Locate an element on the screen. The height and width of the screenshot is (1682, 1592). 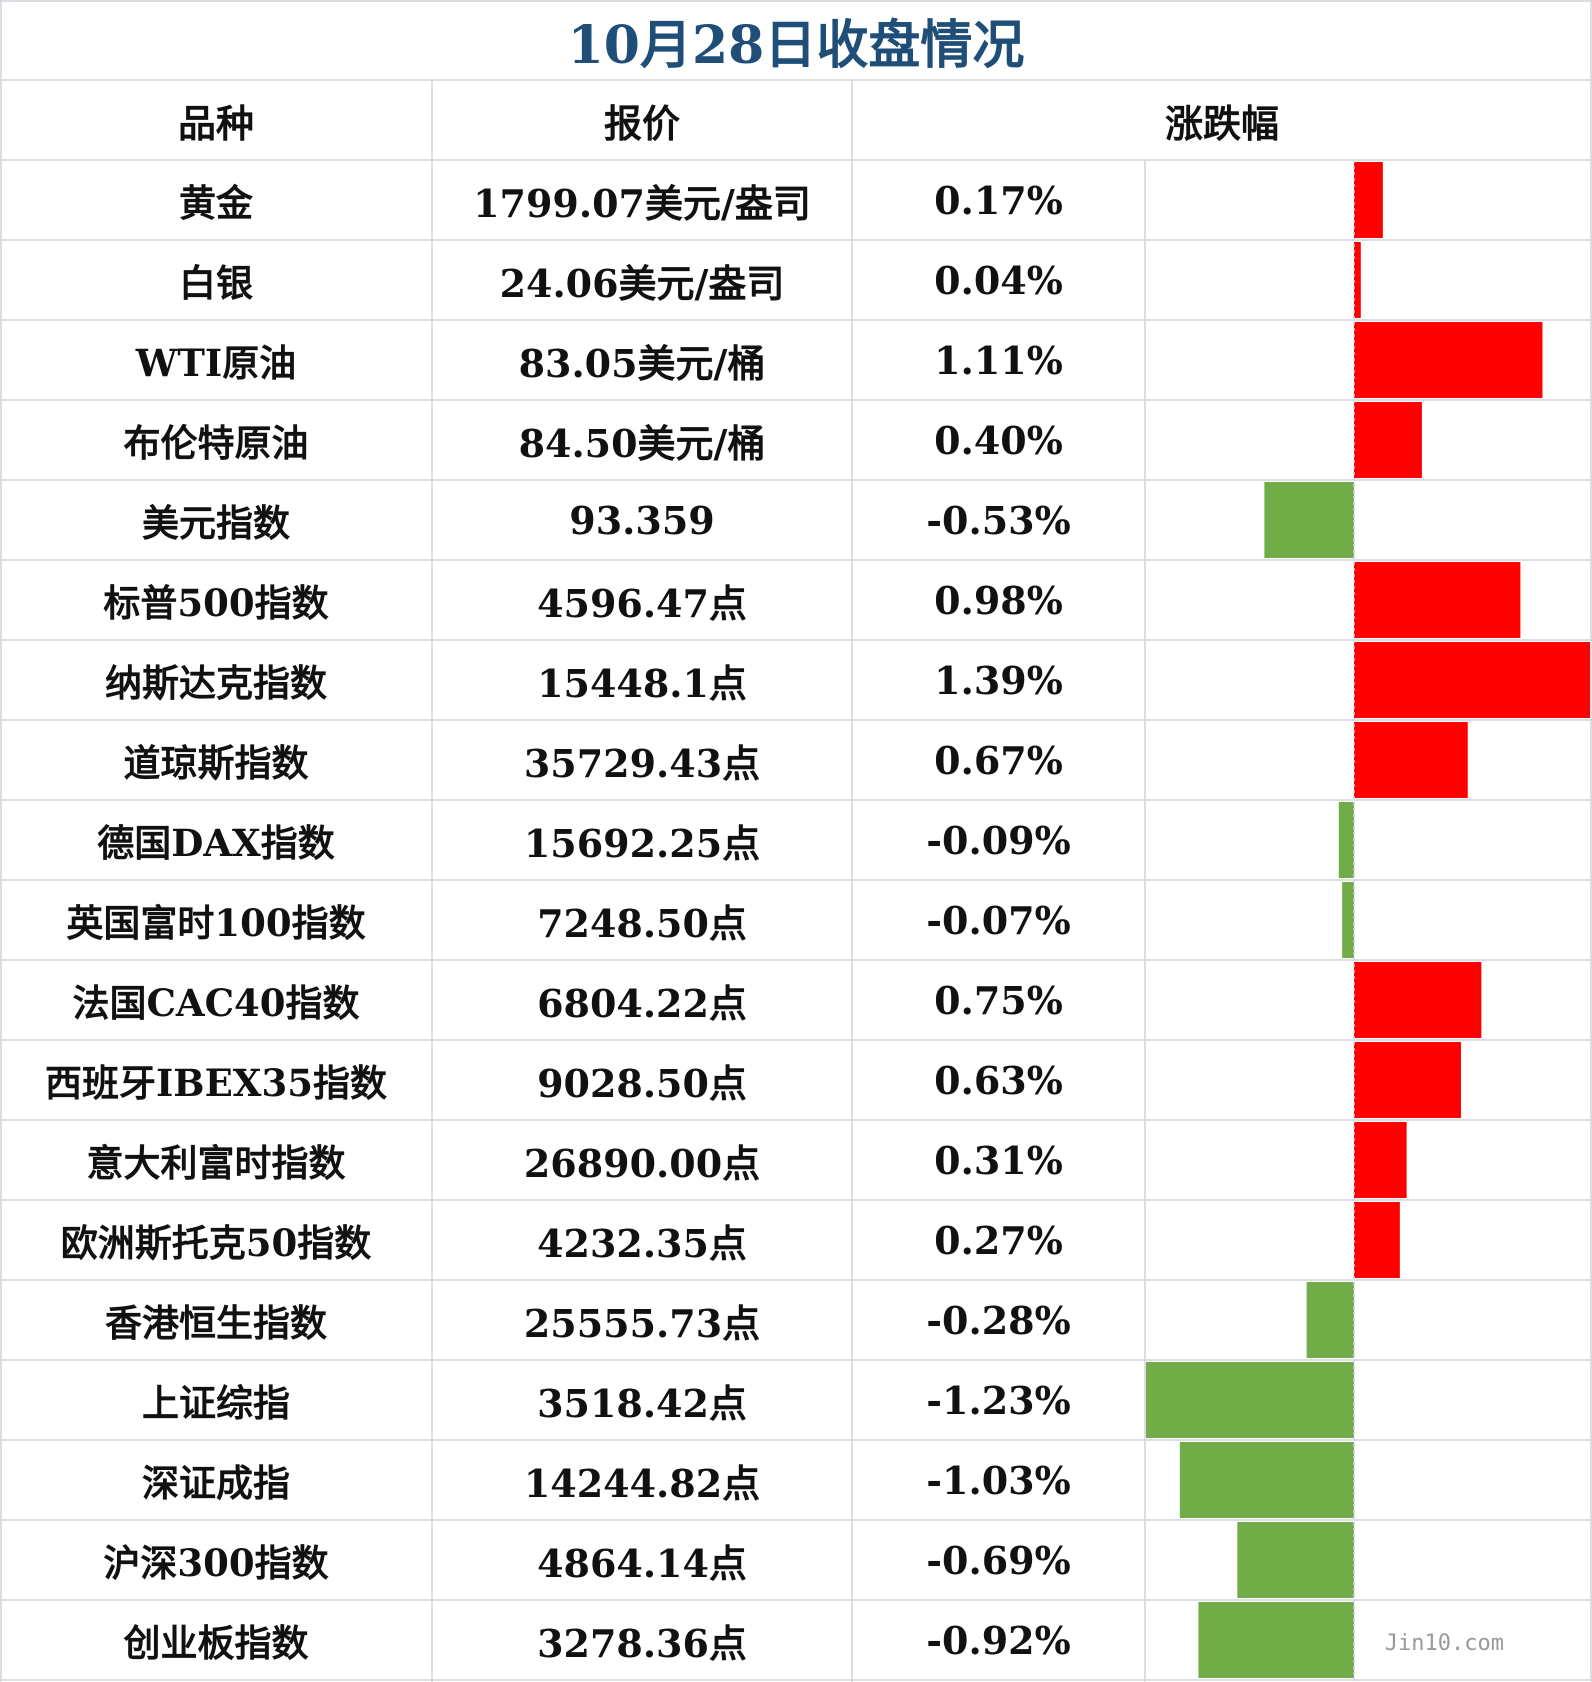
data-label: 0.27% is located at coordinates (998, 1240).